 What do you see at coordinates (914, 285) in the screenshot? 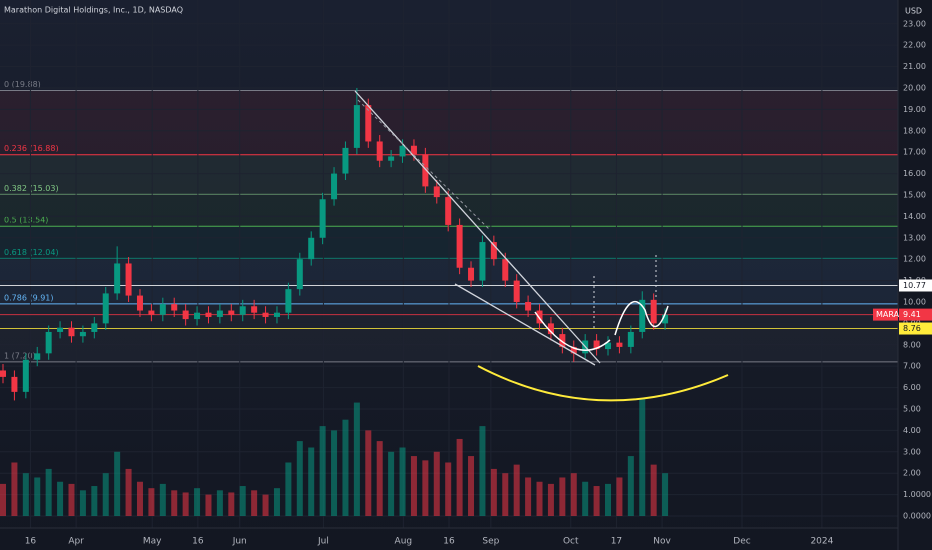
I see `price-tag-label: 10.77` at bounding box center [914, 285].